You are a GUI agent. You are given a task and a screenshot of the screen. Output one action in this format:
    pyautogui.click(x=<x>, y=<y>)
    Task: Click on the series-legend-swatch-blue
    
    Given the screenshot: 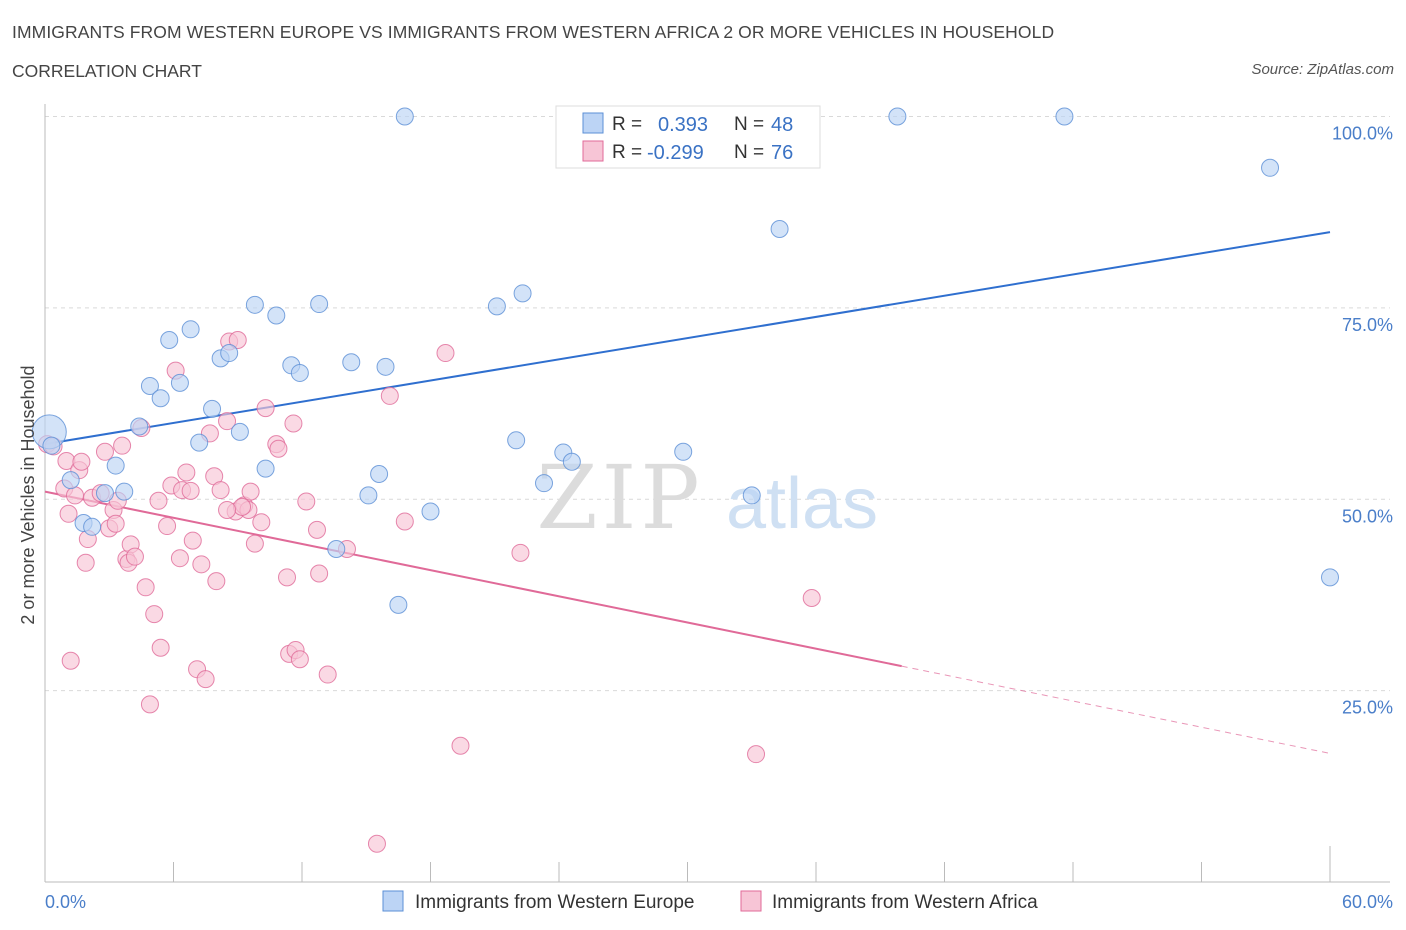 What is the action you would take?
    pyautogui.click(x=393, y=901)
    